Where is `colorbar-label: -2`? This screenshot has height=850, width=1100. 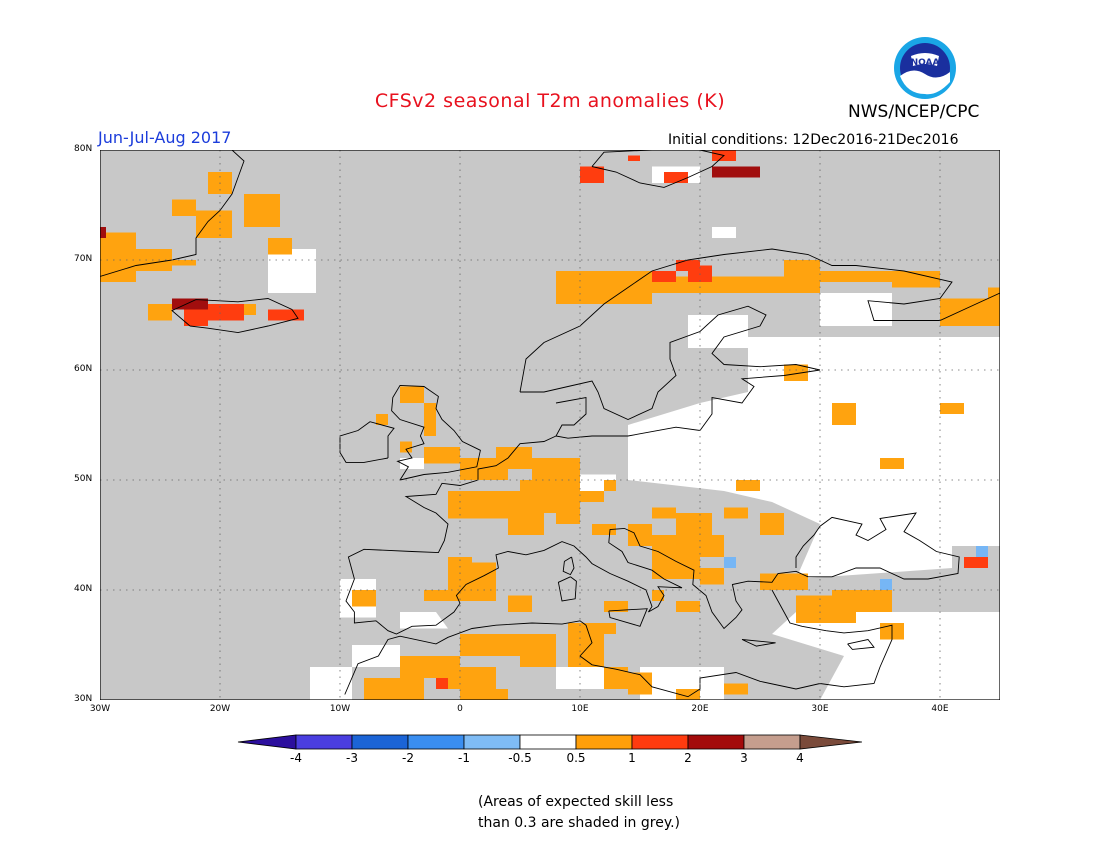 colorbar-label: -2 is located at coordinates (408, 758).